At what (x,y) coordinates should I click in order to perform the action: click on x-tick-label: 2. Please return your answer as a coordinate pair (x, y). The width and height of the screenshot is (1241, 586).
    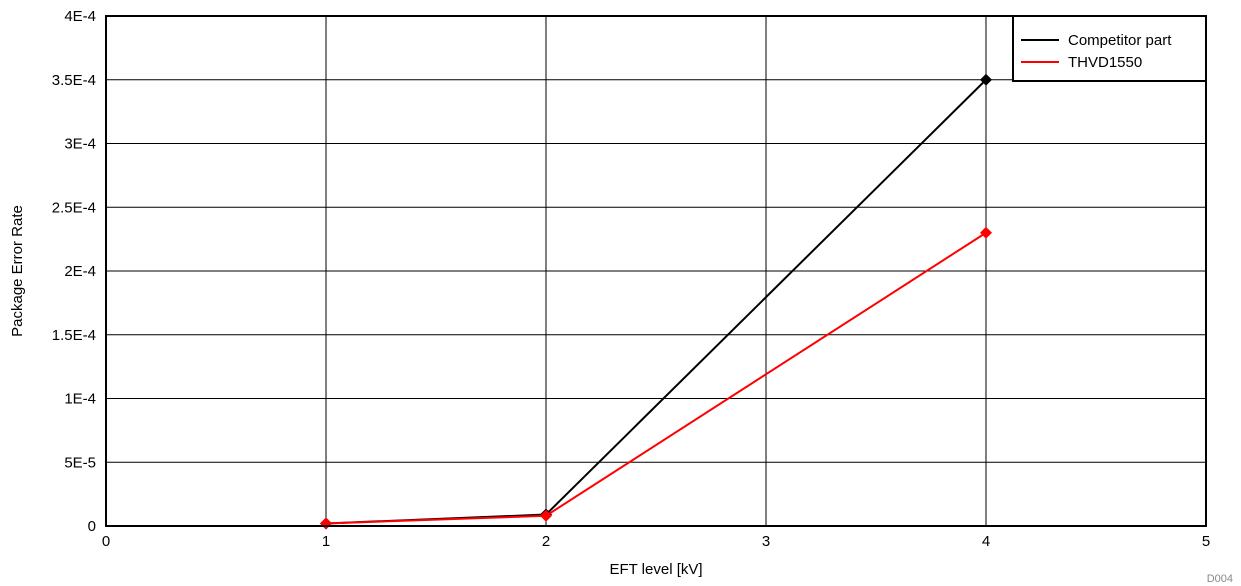
    Looking at the image, I should click on (546, 541).